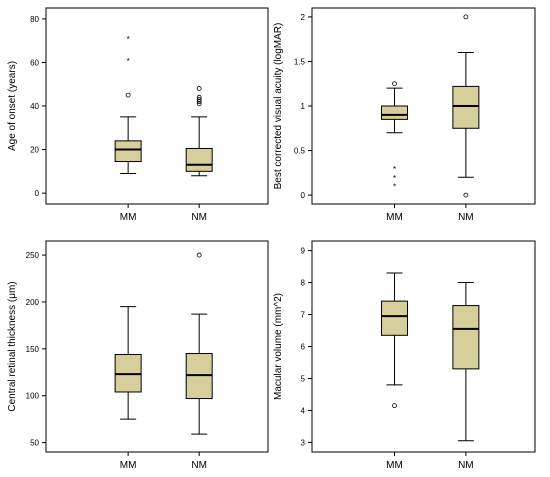  Describe the element at coordinates (12, 106) in the screenshot. I see `y-axis-title: Age of onset (years)` at that location.